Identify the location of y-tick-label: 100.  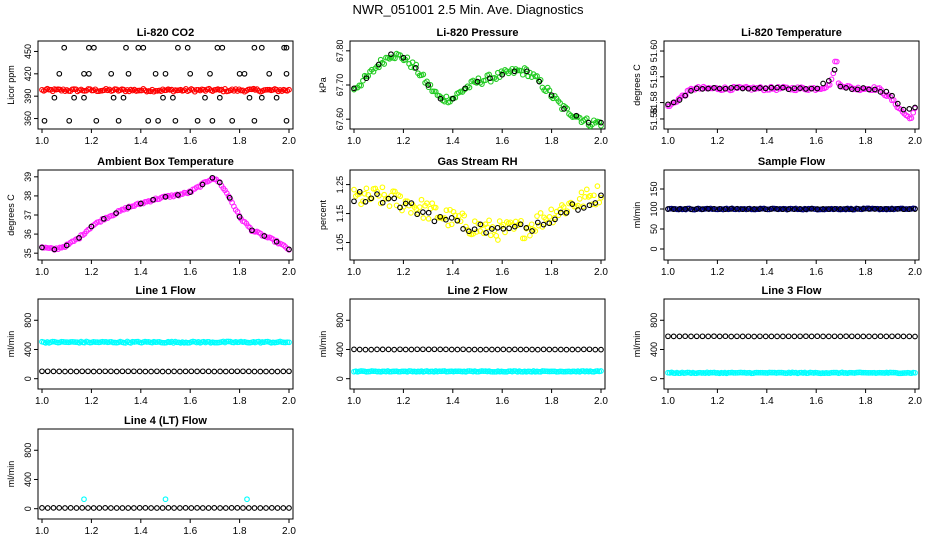
(654, 208).